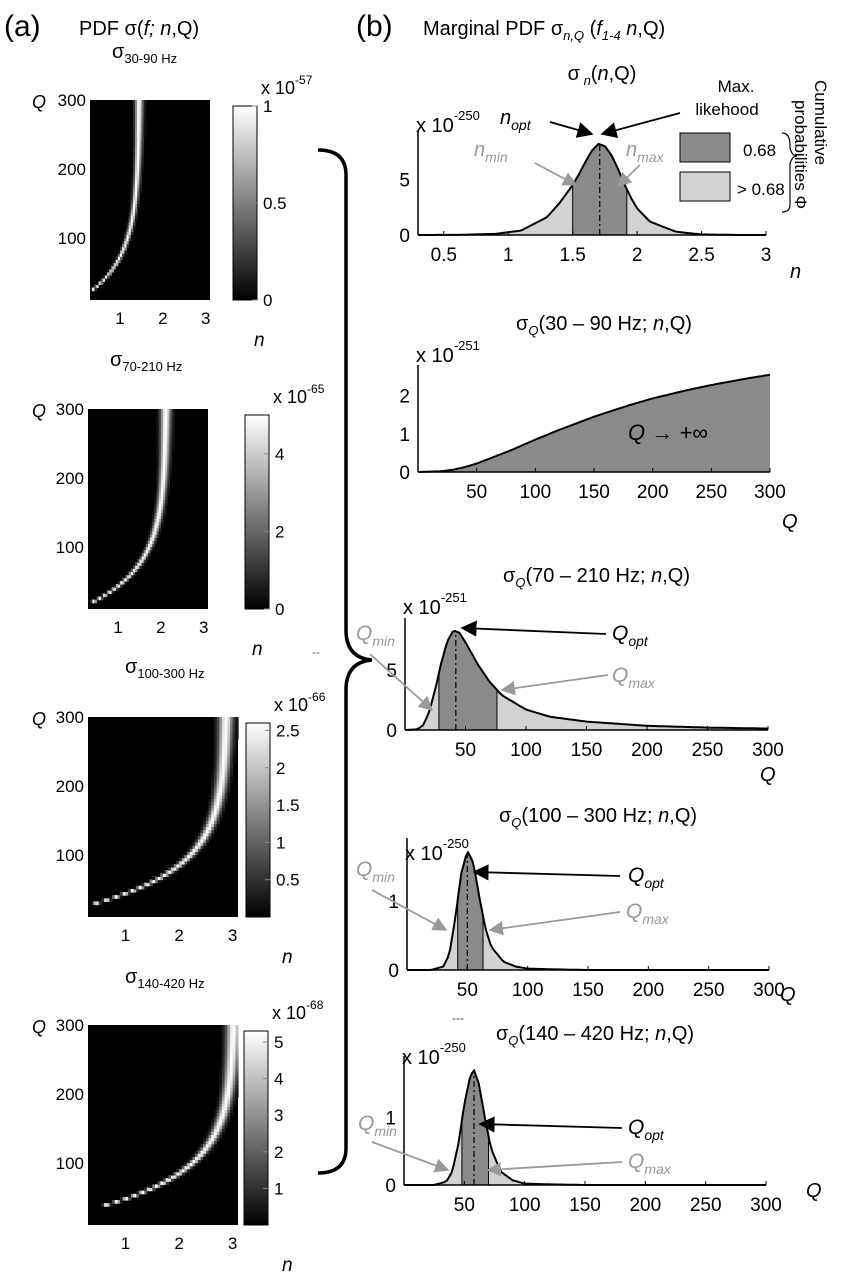  What do you see at coordinates (287, 957) in the screenshot?
I see `heatmap-xlabel: n` at bounding box center [287, 957].